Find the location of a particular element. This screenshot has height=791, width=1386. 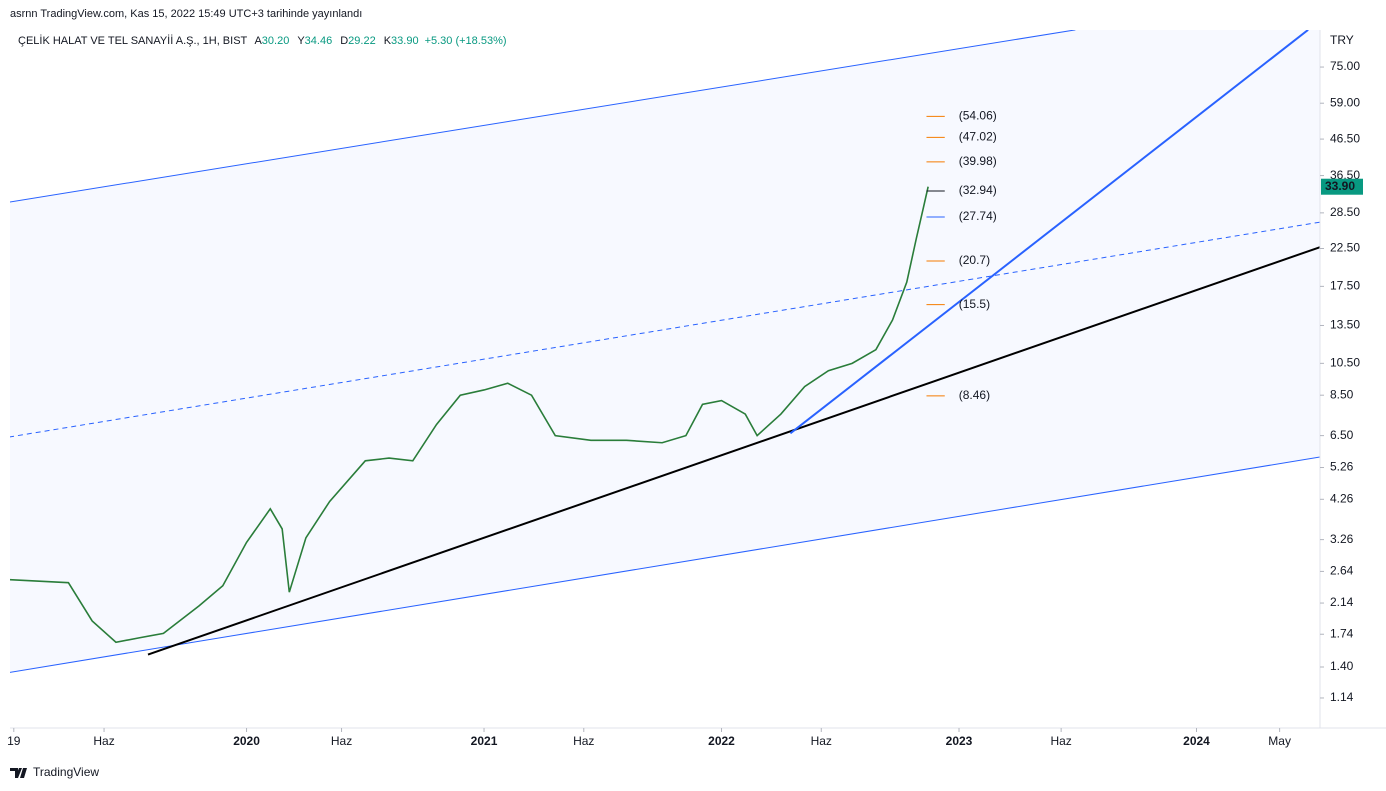

brand-logo is located at coordinates (18, 773).